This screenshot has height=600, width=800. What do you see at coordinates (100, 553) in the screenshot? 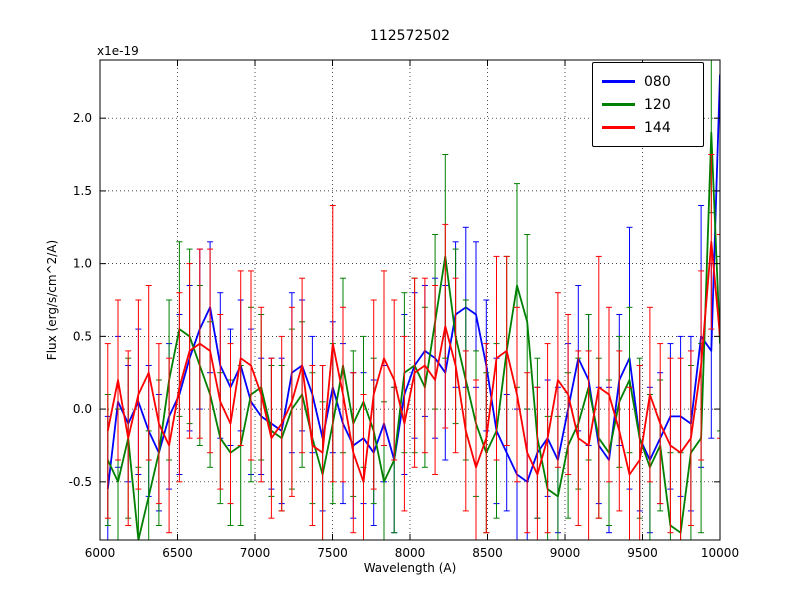
I see `svg-text: 6000` at bounding box center [100, 553].